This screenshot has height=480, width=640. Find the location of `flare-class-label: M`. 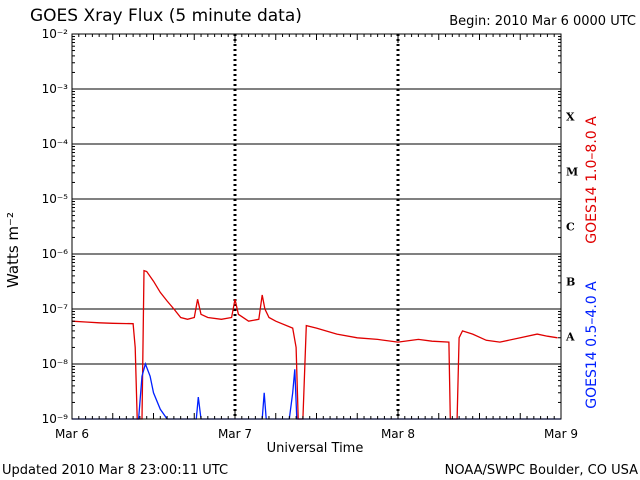

flare-class-label: M is located at coordinates (572, 172).